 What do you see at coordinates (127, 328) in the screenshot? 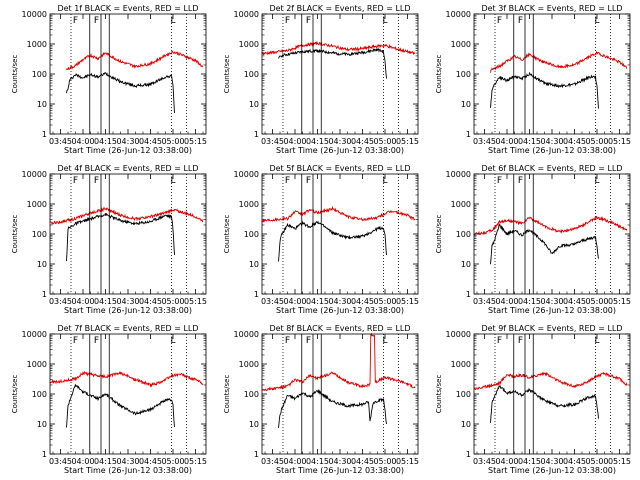
I see `panel-title: Det 7f BLACK = Events, RED = LLD` at bounding box center [127, 328].